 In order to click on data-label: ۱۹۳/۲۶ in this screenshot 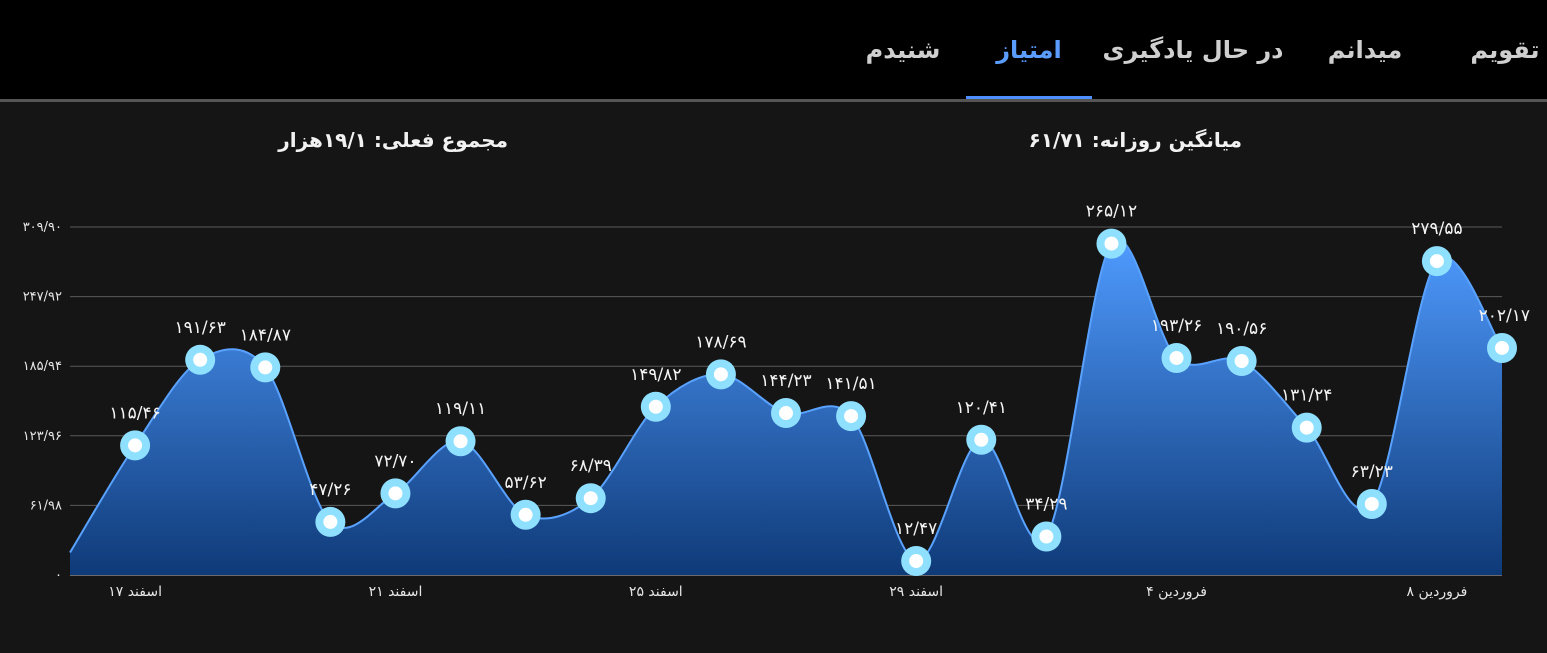, I will do `click(1176, 326)`.